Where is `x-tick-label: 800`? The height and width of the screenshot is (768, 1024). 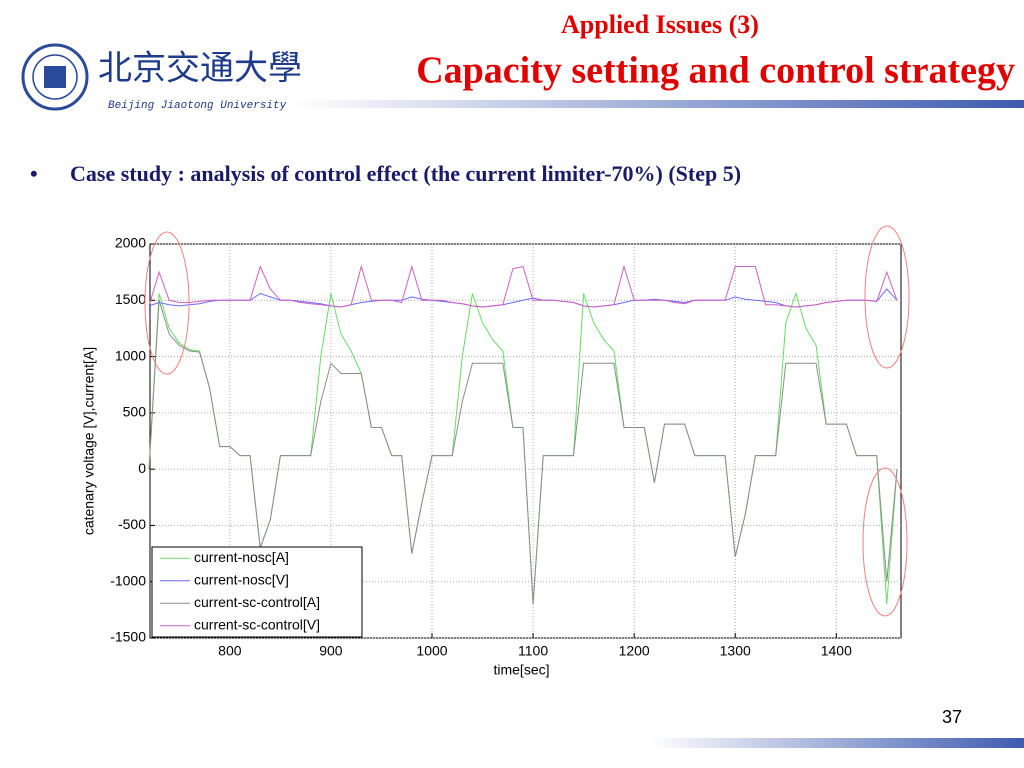 x-tick-label: 800 is located at coordinates (230, 651).